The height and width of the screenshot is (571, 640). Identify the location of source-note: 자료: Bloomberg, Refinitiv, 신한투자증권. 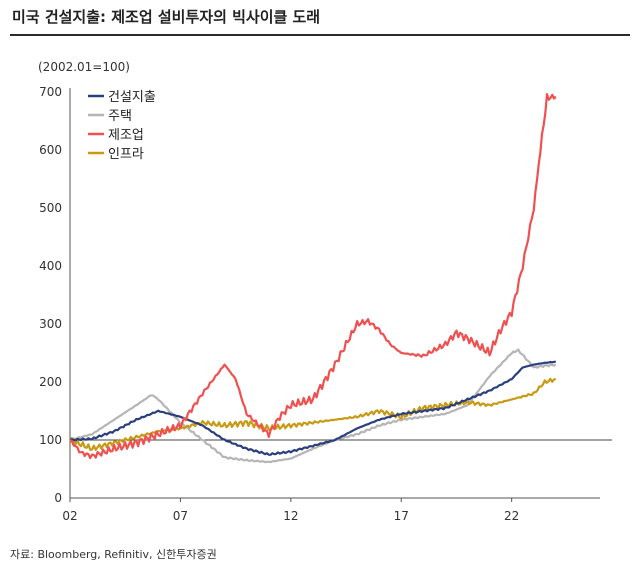
(113, 554).